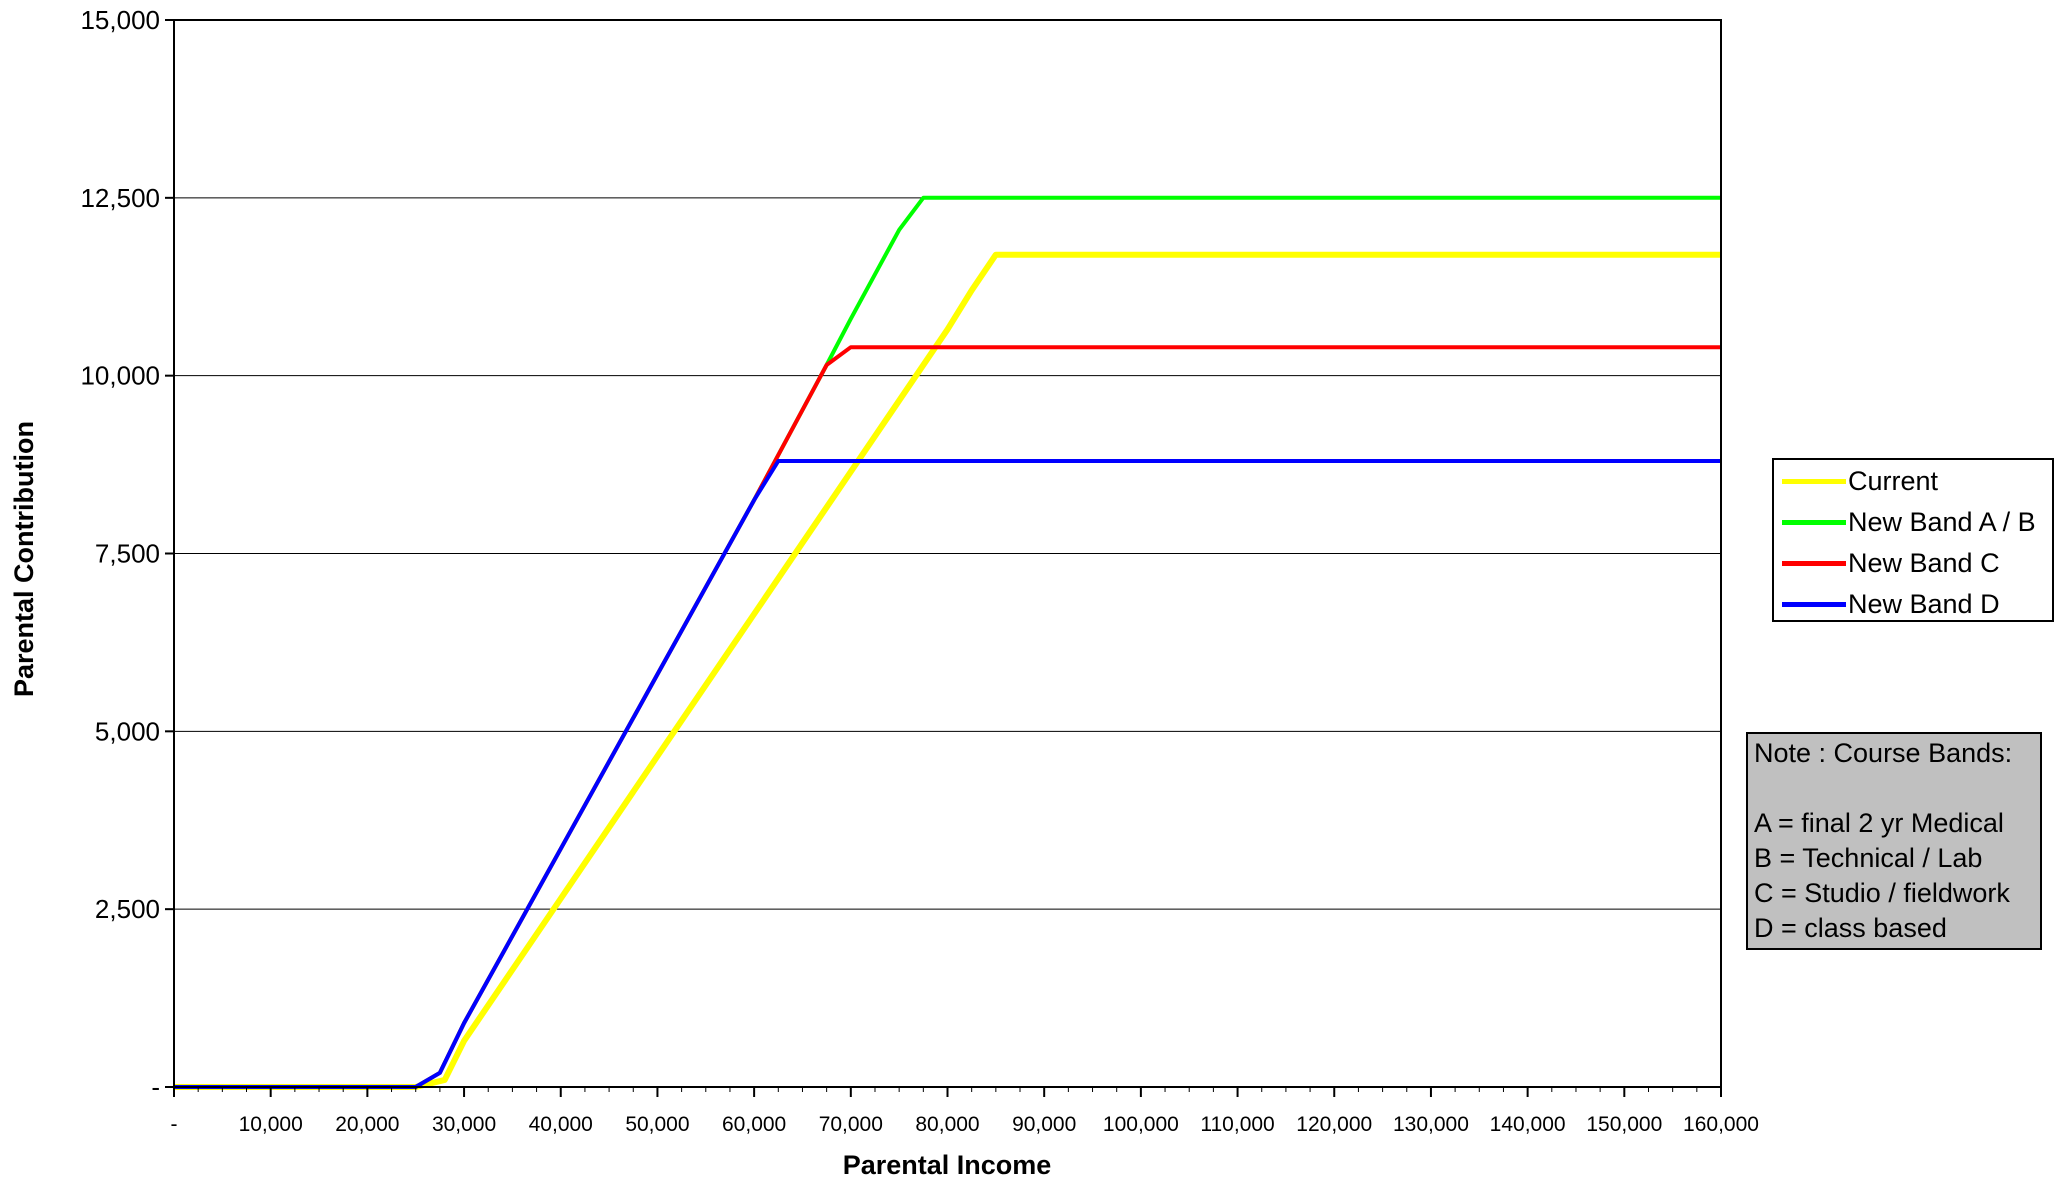 This screenshot has height=1180, width=2064. What do you see at coordinates (174, 1124) in the screenshot?
I see `x-tick-label: -` at bounding box center [174, 1124].